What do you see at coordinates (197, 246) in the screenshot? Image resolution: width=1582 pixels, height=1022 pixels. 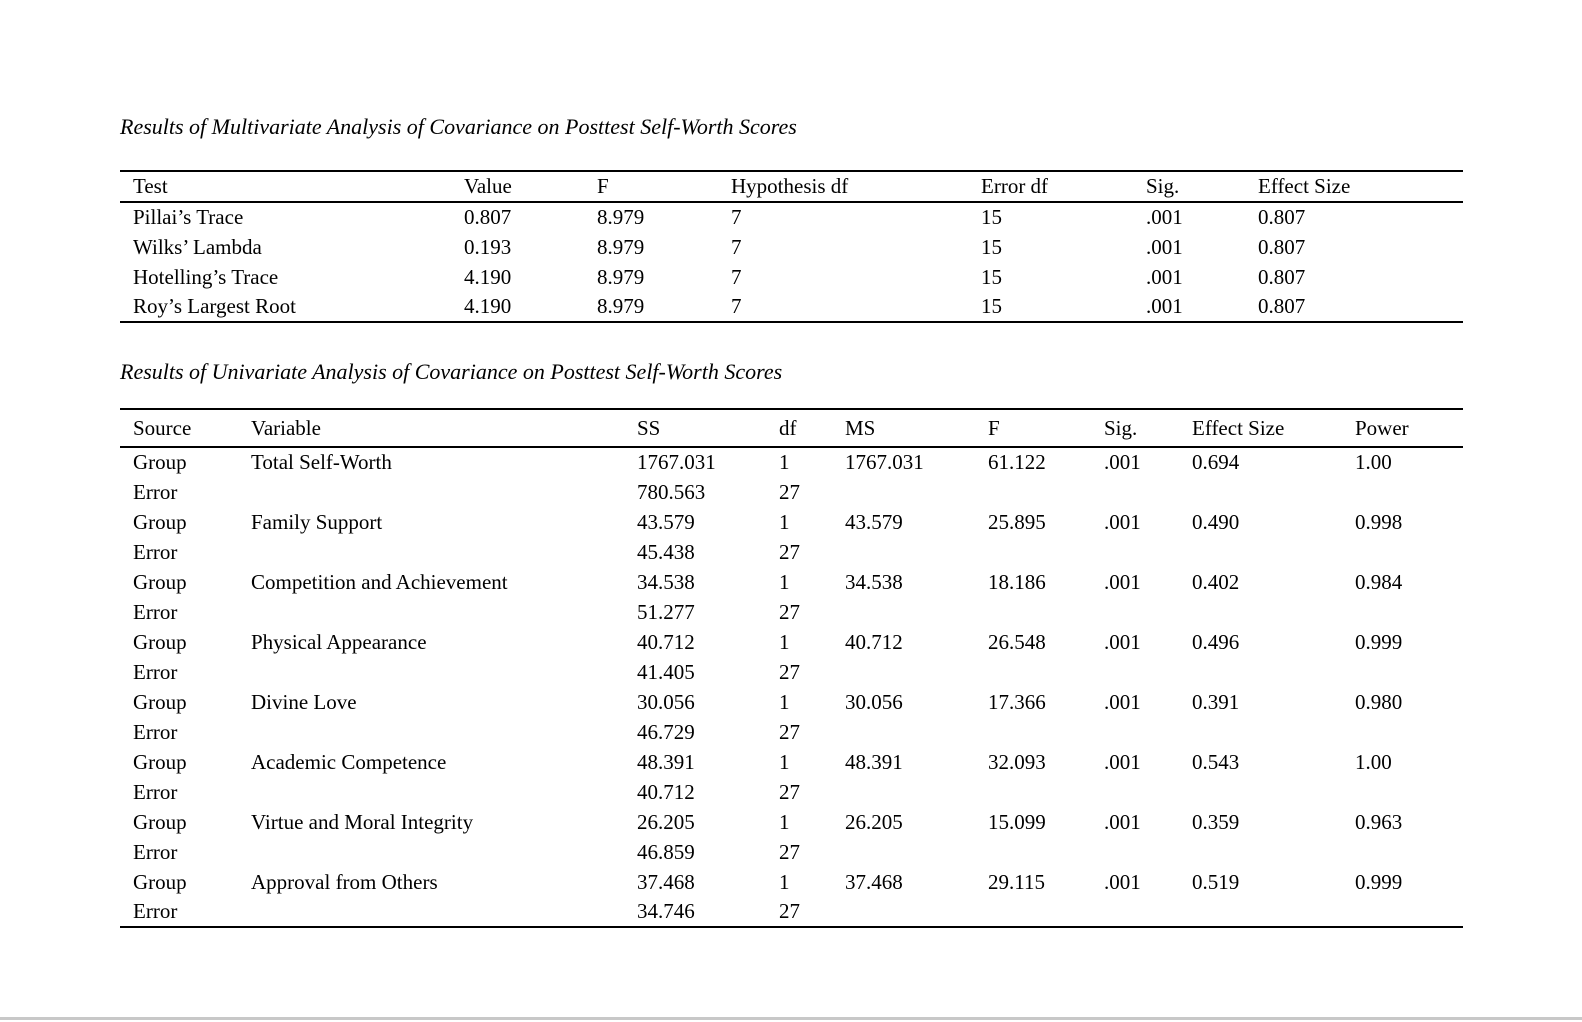 I see `table-cell: Wilks’ Lambda` at bounding box center [197, 246].